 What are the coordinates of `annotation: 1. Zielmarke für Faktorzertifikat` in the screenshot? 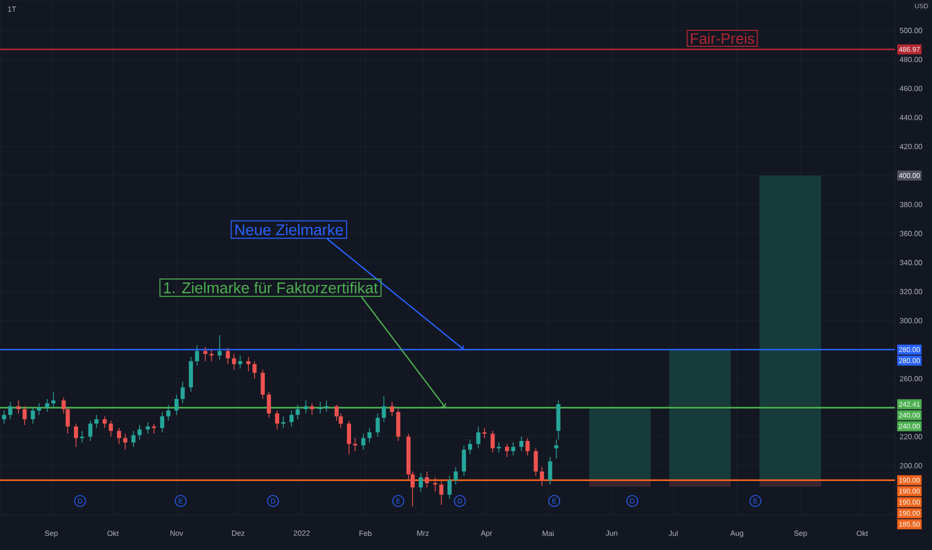 It's located at (271, 288).